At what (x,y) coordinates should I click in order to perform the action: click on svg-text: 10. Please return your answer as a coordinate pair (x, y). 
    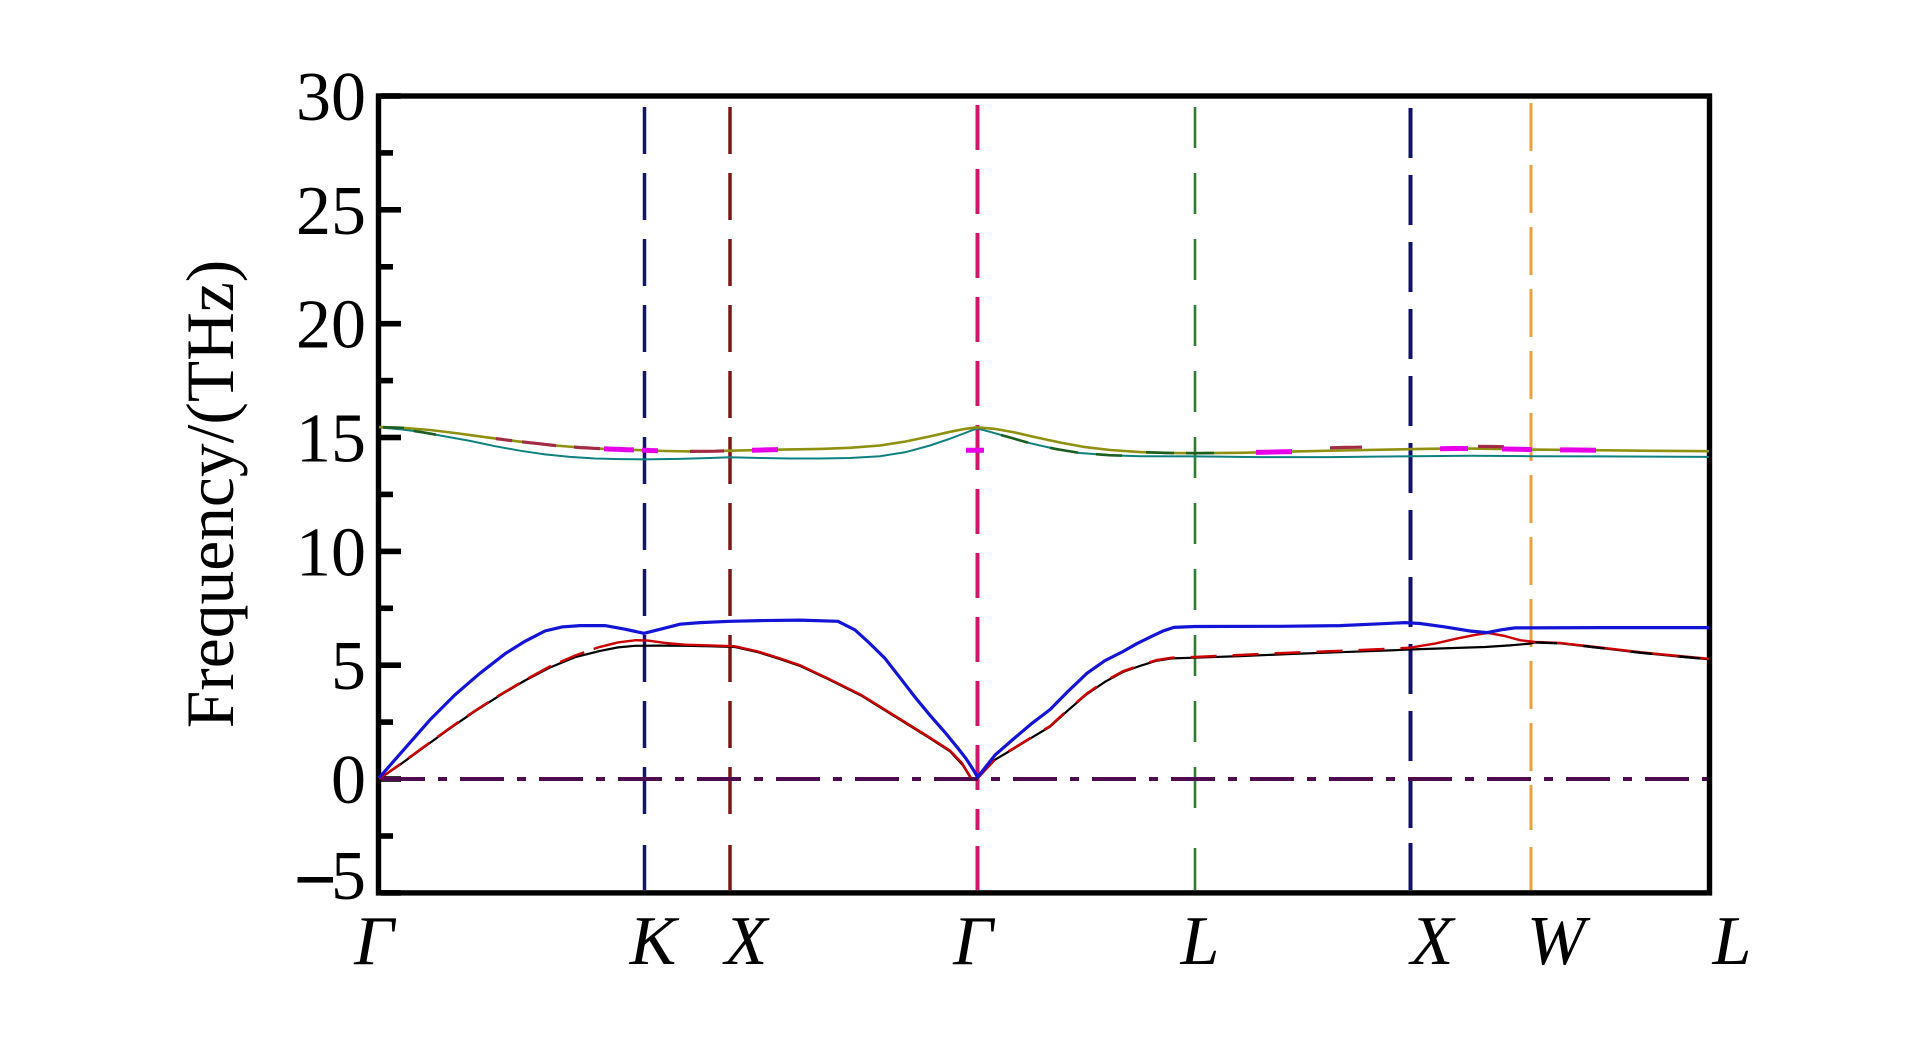
    Looking at the image, I should click on (331, 552).